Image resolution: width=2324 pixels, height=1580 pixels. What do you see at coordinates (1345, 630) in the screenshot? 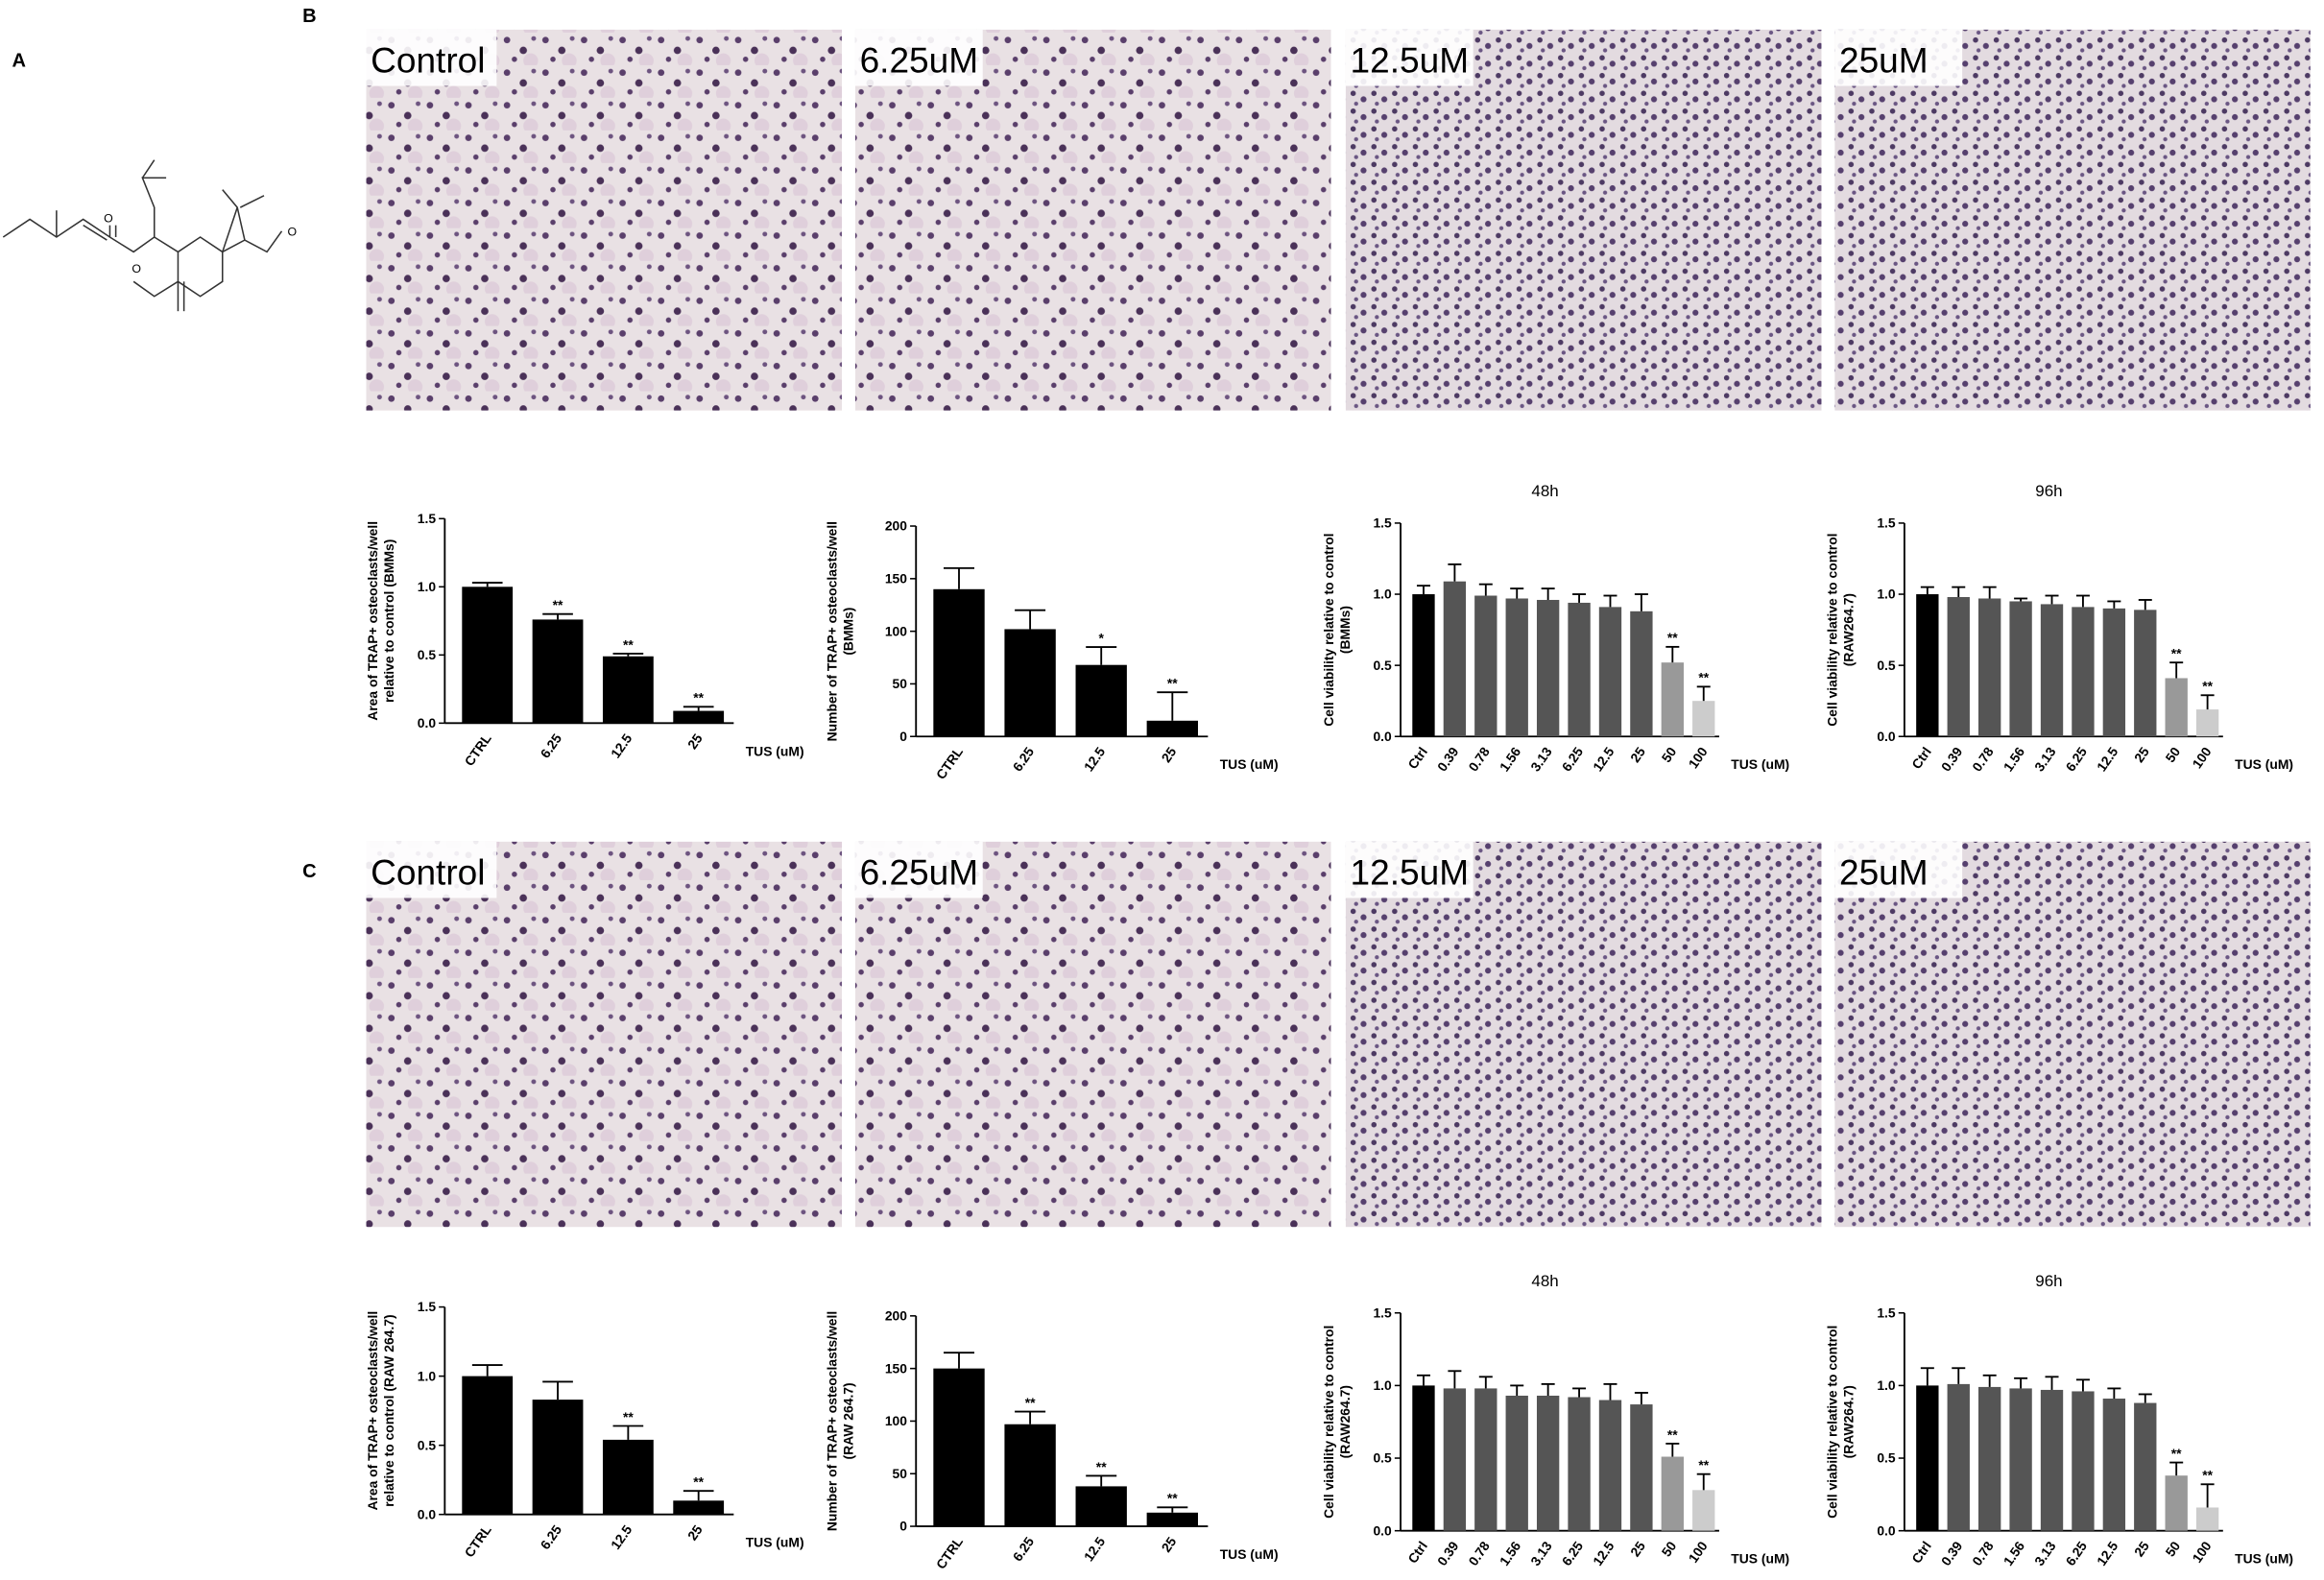
I see `y-axis-label: (BMMs)` at bounding box center [1345, 630].